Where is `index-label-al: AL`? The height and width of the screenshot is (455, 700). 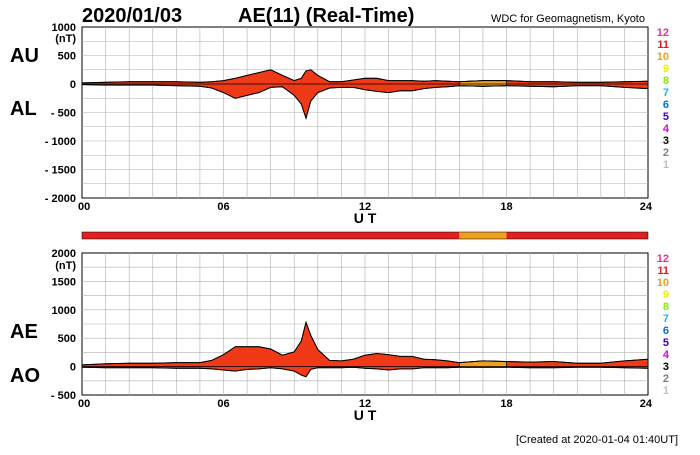
index-label-al: AL is located at coordinates (23, 109).